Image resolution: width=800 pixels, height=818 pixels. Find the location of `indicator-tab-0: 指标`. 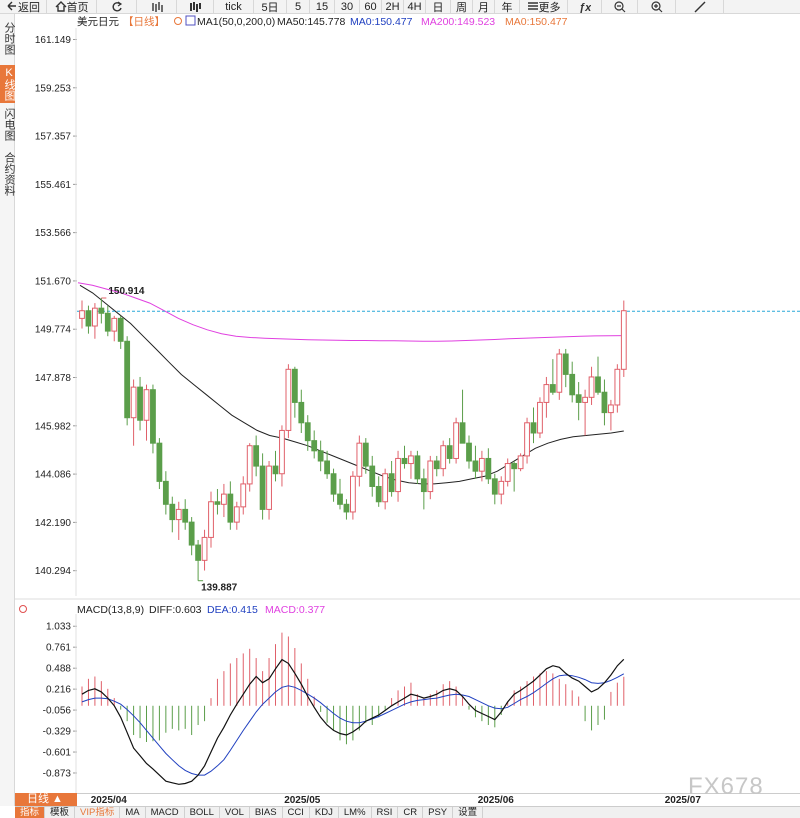

indicator-tab-0: 指标 is located at coordinates (30, 812).